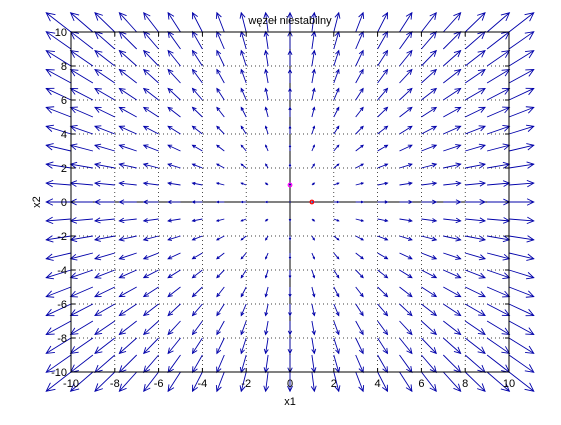 This screenshot has width=561, height=425. Describe the element at coordinates (115, 384) in the screenshot. I see `x-tick-label: -8` at that location.